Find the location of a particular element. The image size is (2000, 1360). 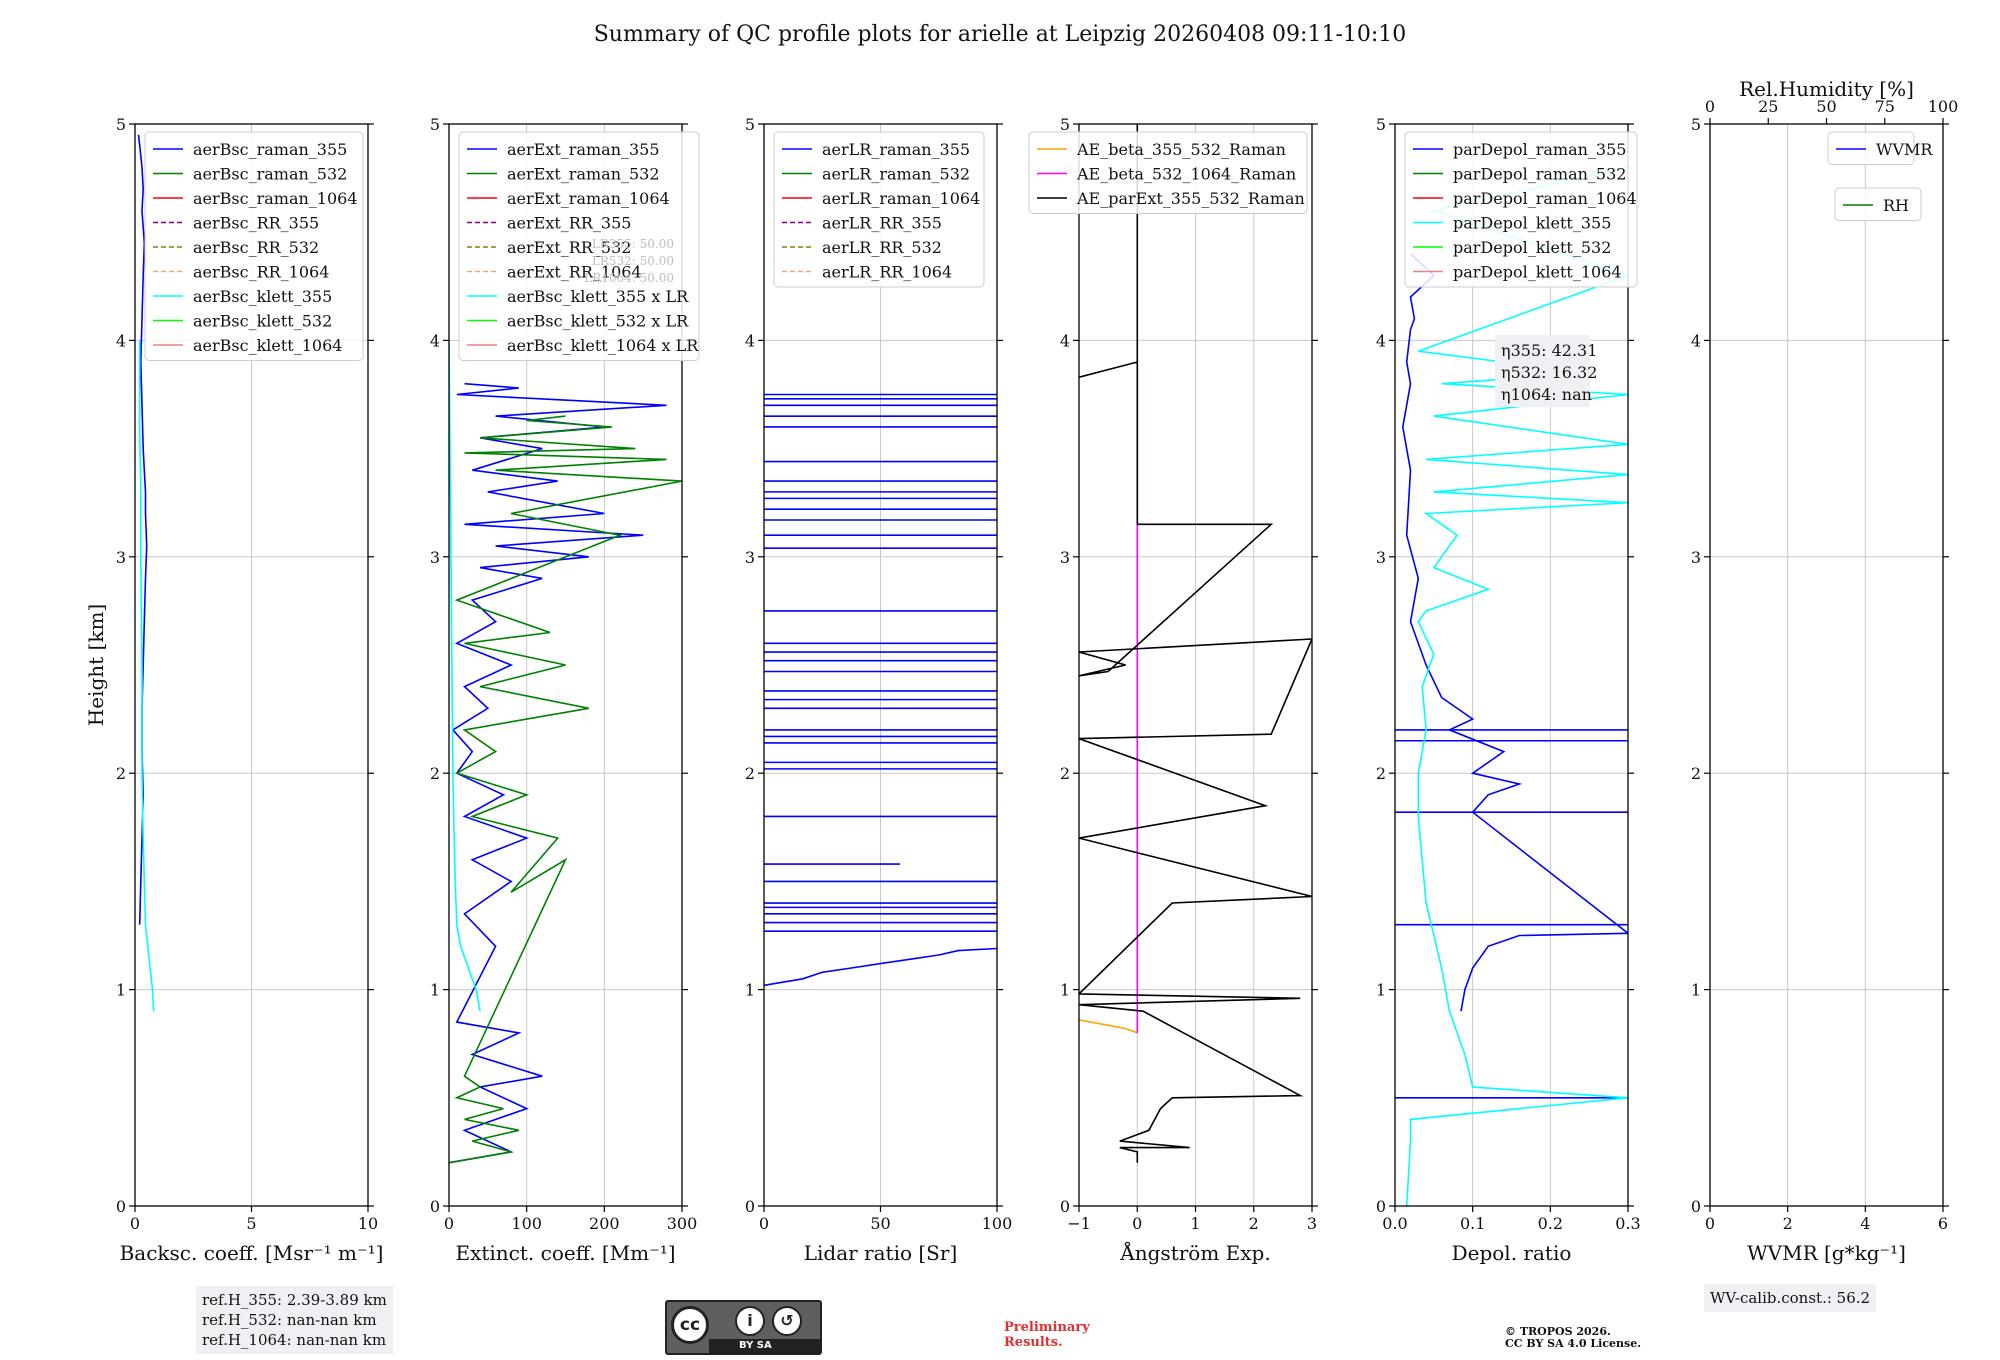

copyright-note: © TROPOS 2026. CC BY SA 4.0 License. is located at coordinates (1573, 1338).